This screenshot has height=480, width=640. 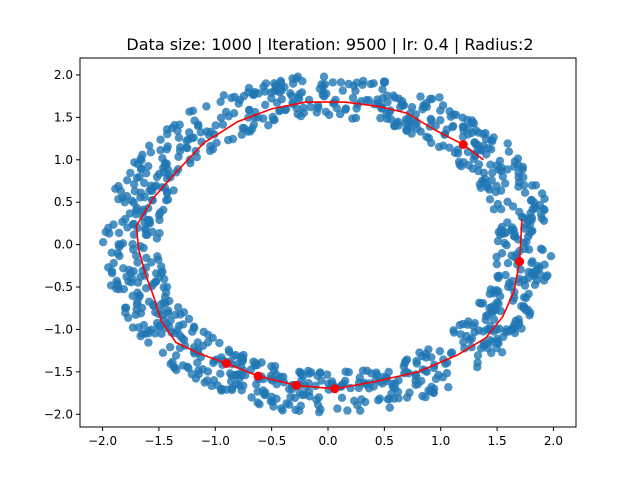 I want to click on x-tick-label: −1.0, so click(x=215, y=441).